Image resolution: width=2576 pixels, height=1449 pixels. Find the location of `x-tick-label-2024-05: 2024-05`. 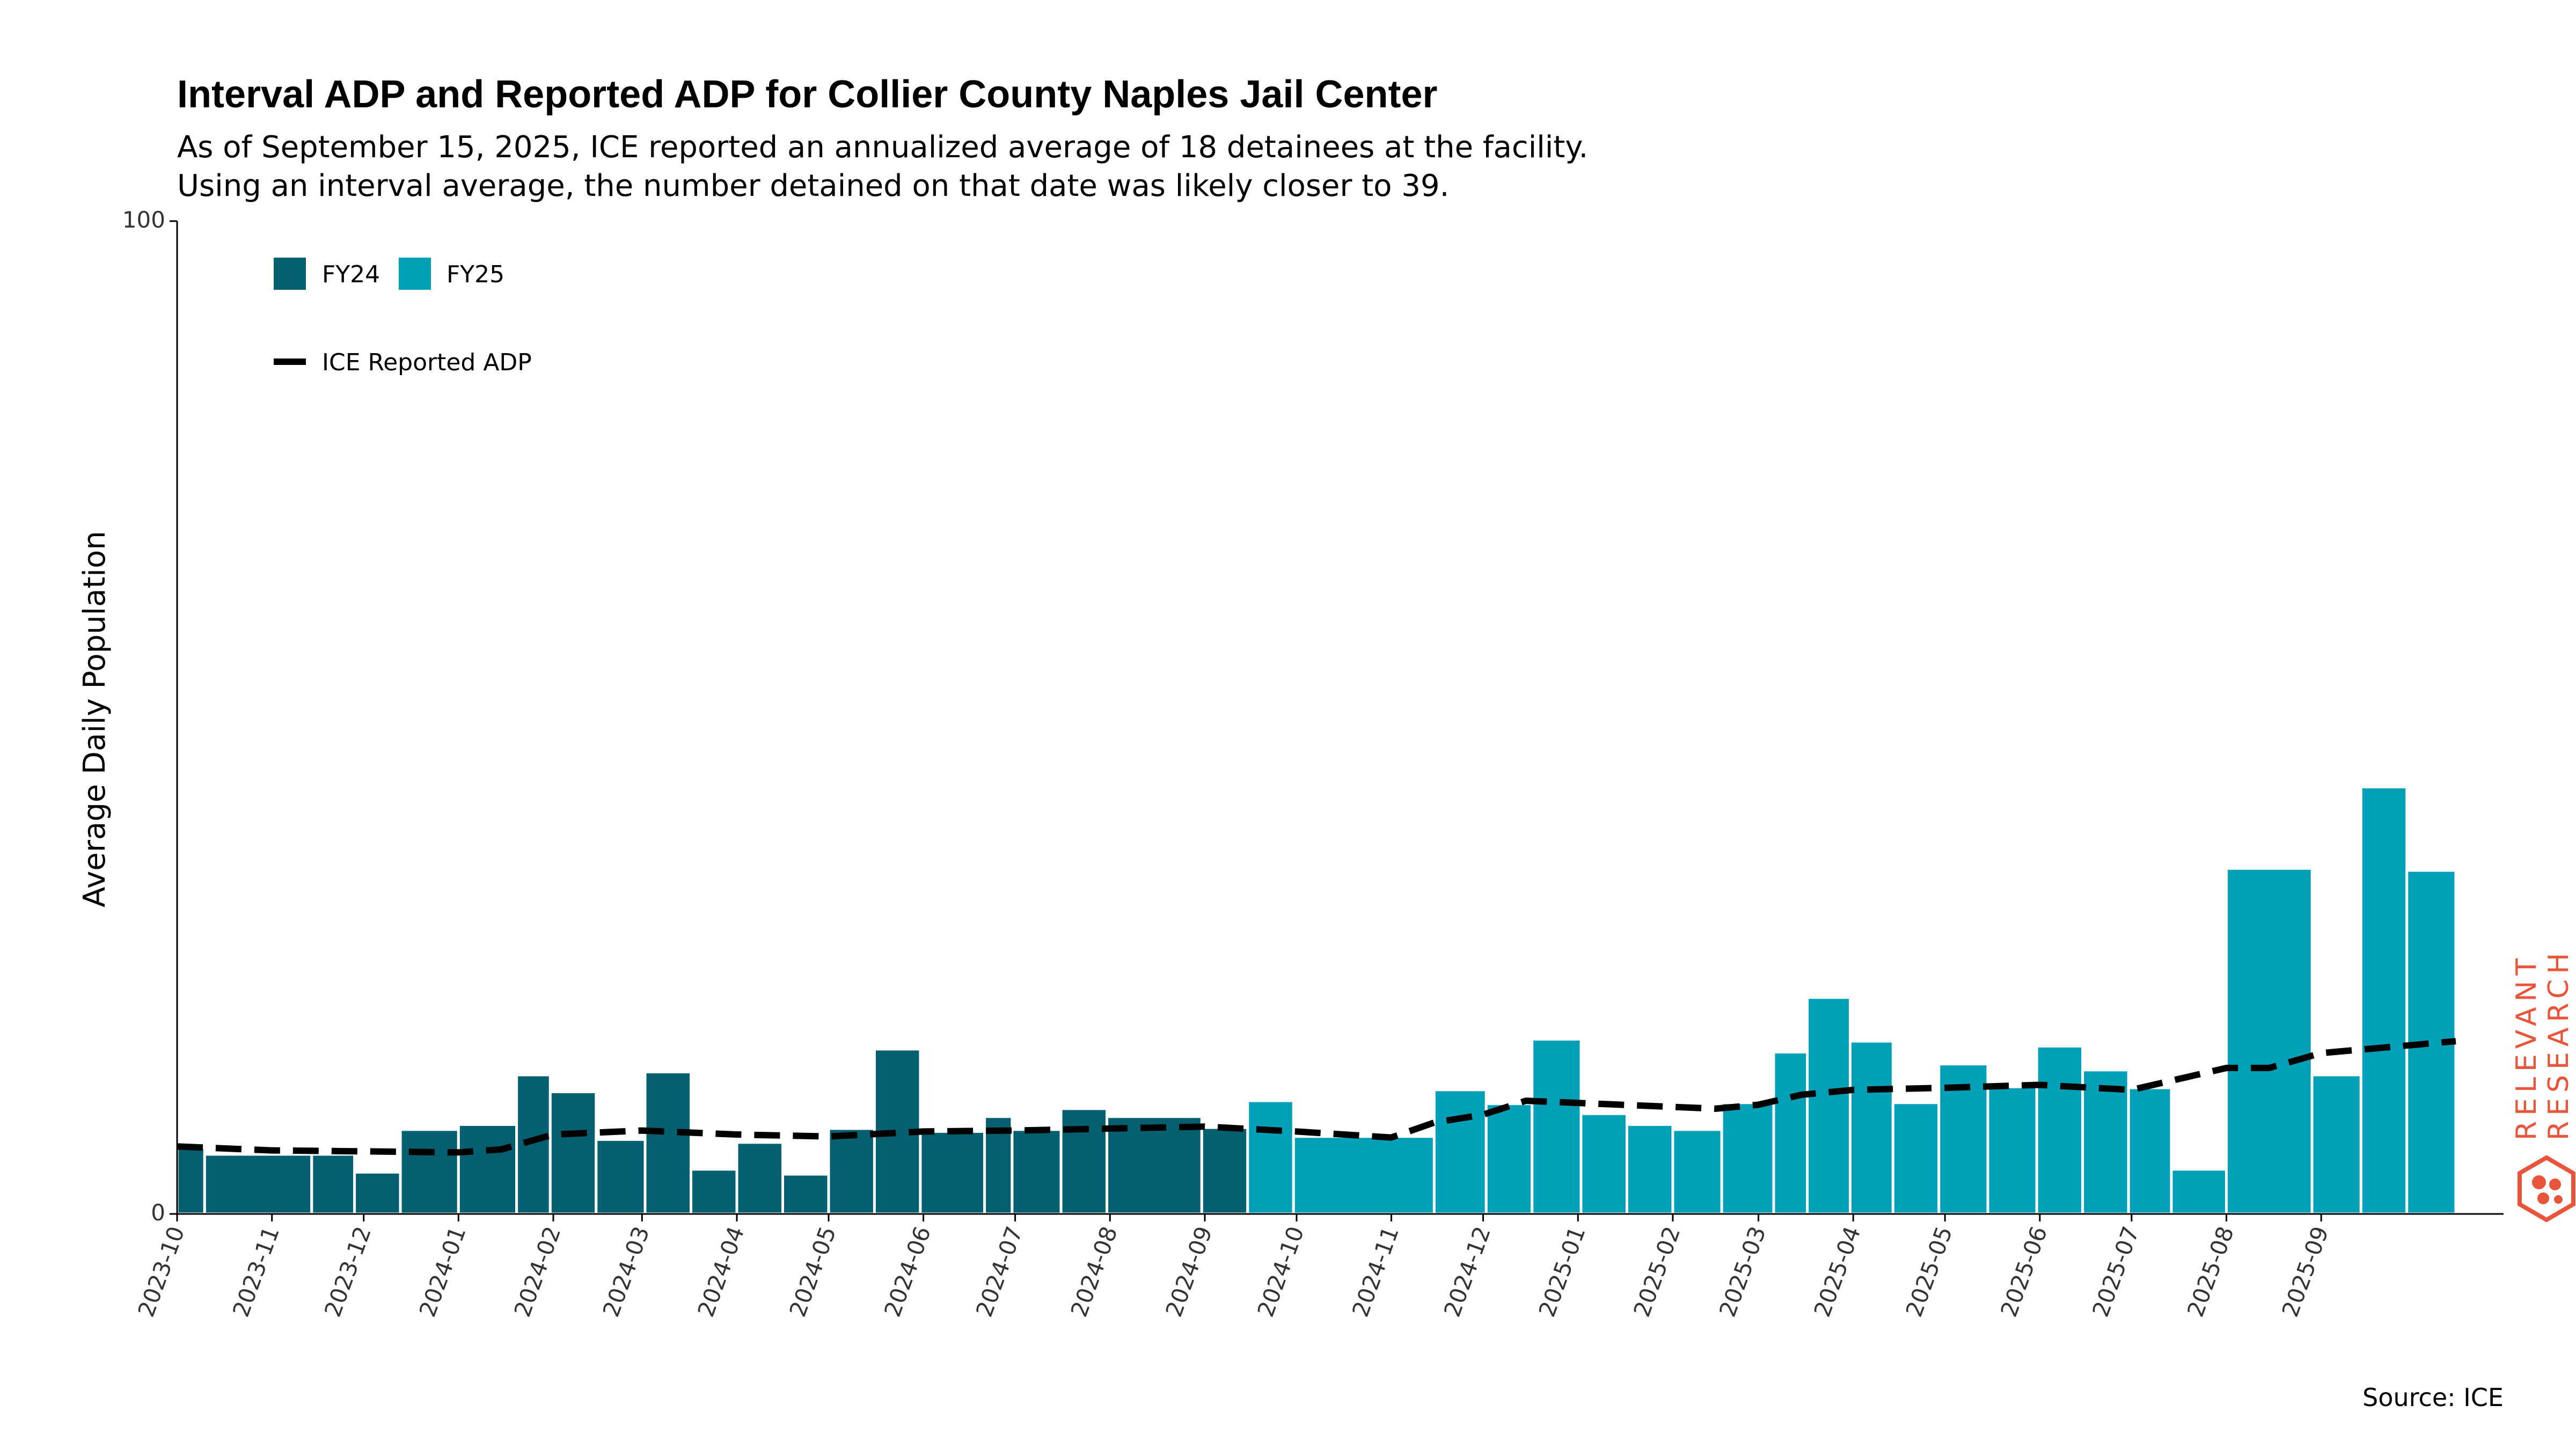

x-tick-label-2024-05: 2024-05 is located at coordinates (812, 1272).